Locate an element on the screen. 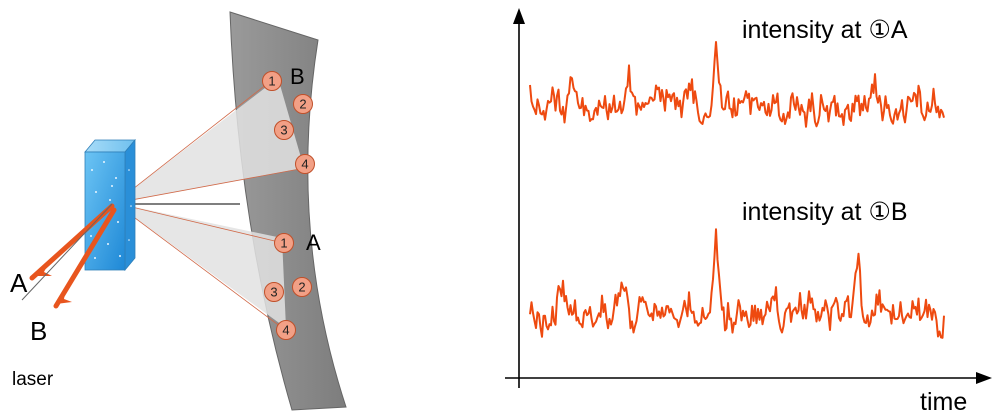 This screenshot has width=992, height=415. spot-a-3: 3 is located at coordinates (274, 292).